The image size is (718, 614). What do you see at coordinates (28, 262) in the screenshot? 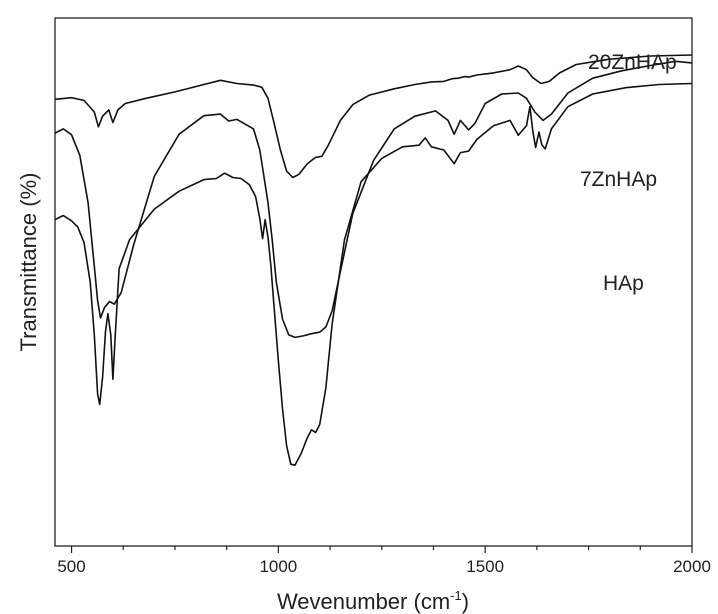
I see `y-axis-title: Transmittance (%)` at bounding box center [28, 262].